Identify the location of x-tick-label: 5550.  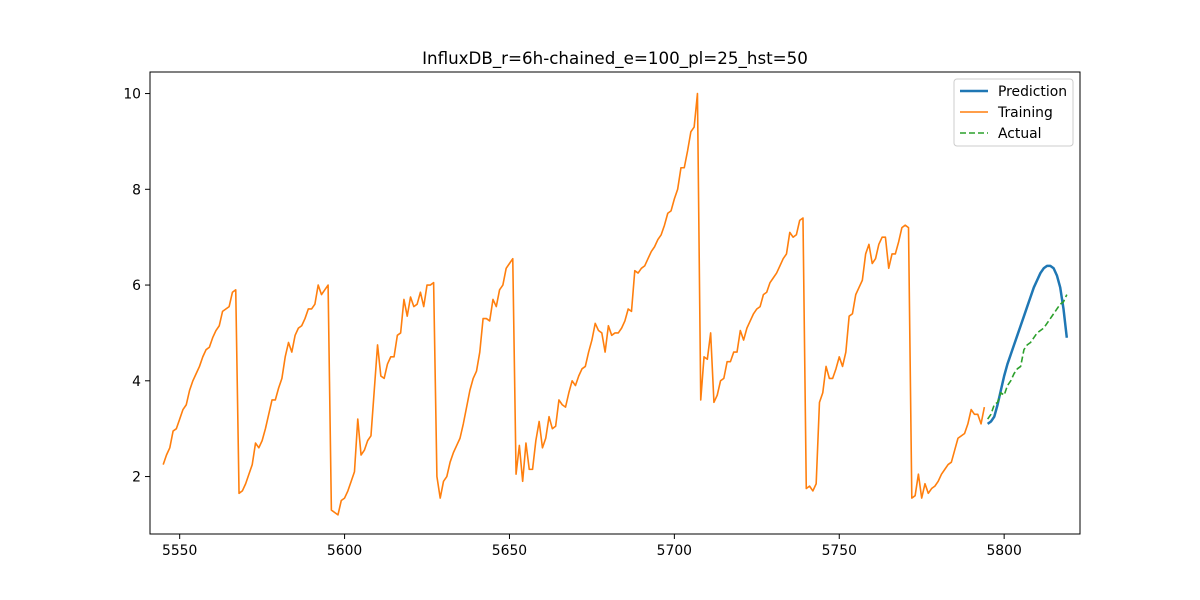
(179, 551).